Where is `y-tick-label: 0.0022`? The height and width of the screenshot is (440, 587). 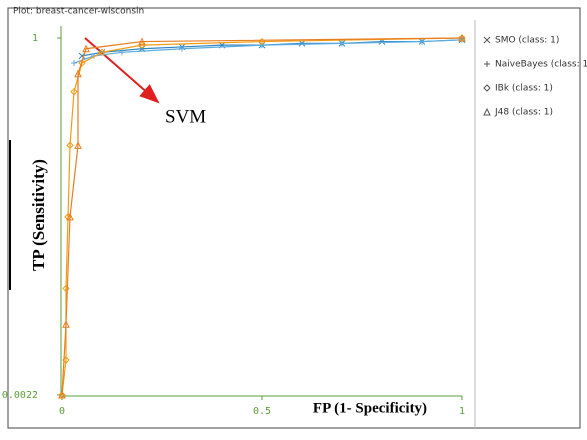
y-tick-label: 0.0022 is located at coordinates (20, 395).